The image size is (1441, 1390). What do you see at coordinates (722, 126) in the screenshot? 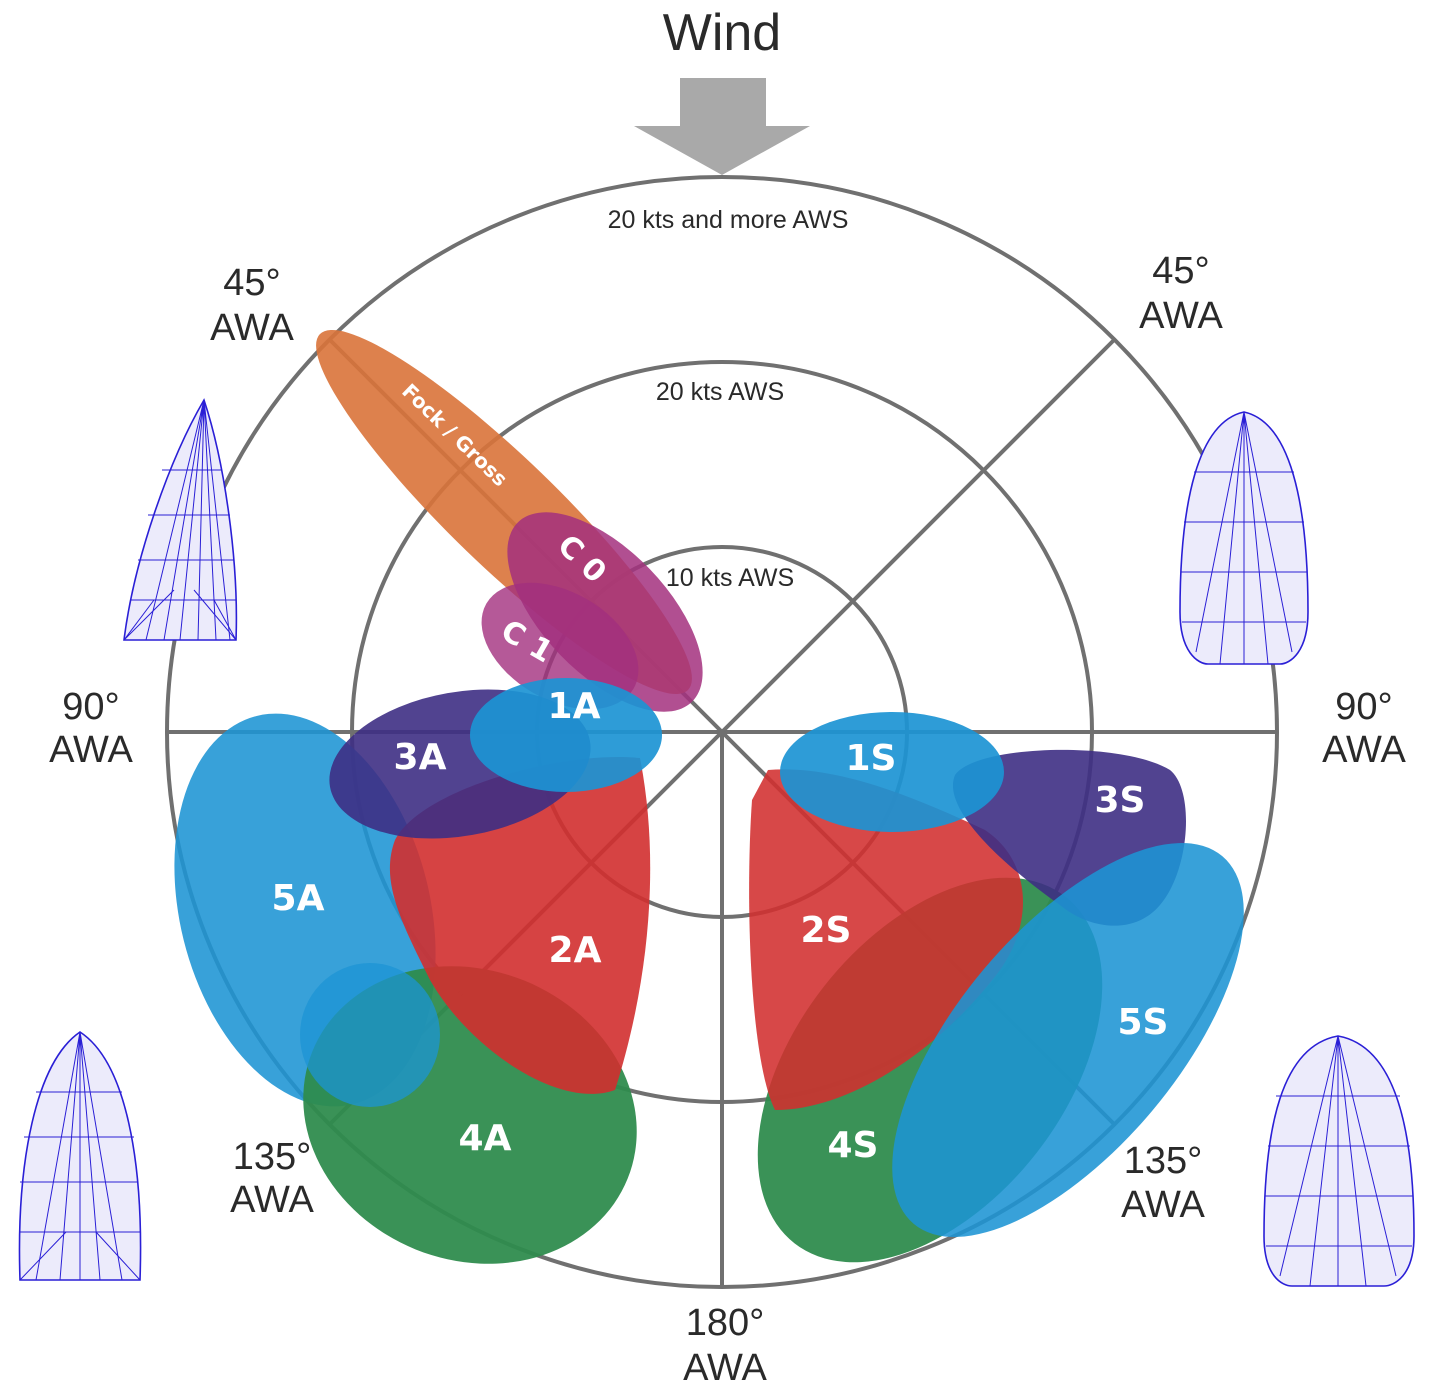
I see `wind-arrow-icon` at bounding box center [722, 126].